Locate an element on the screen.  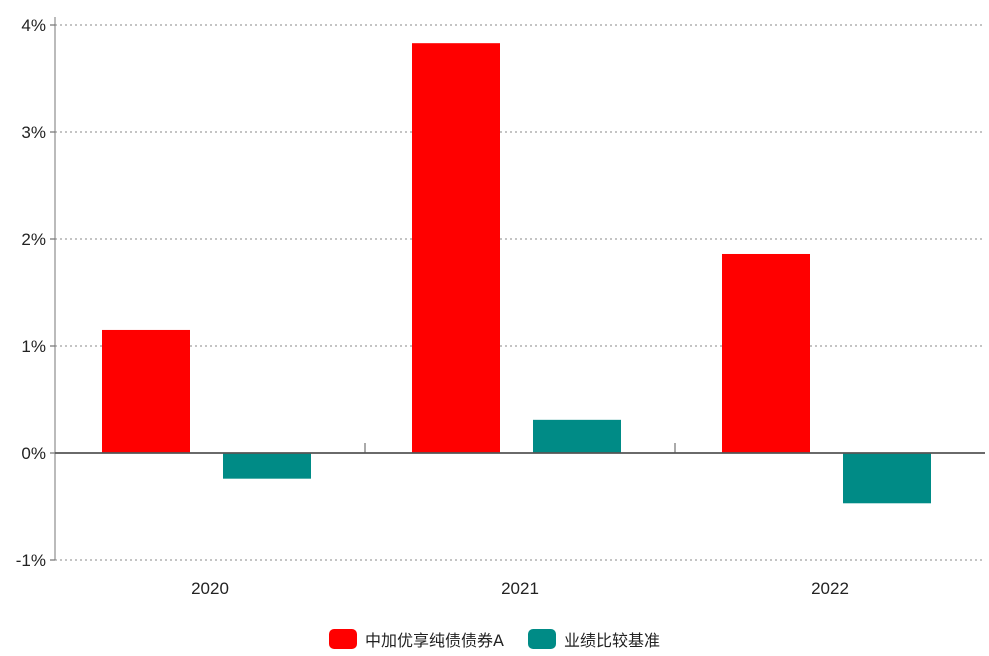
legend: 中加优享纯债债券A 业绩比较基准 is located at coordinates (494, 639).